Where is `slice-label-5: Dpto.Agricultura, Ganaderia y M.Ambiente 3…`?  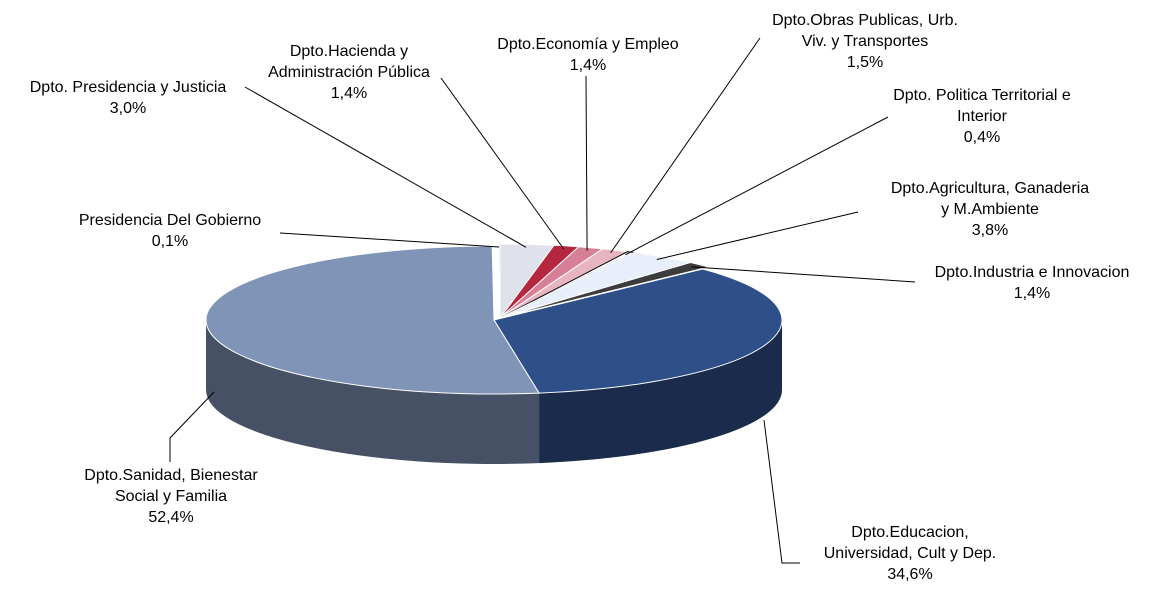
slice-label-5: Dpto.Agricultura, Ganaderia y M.Ambiente 3… is located at coordinates (990, 209).